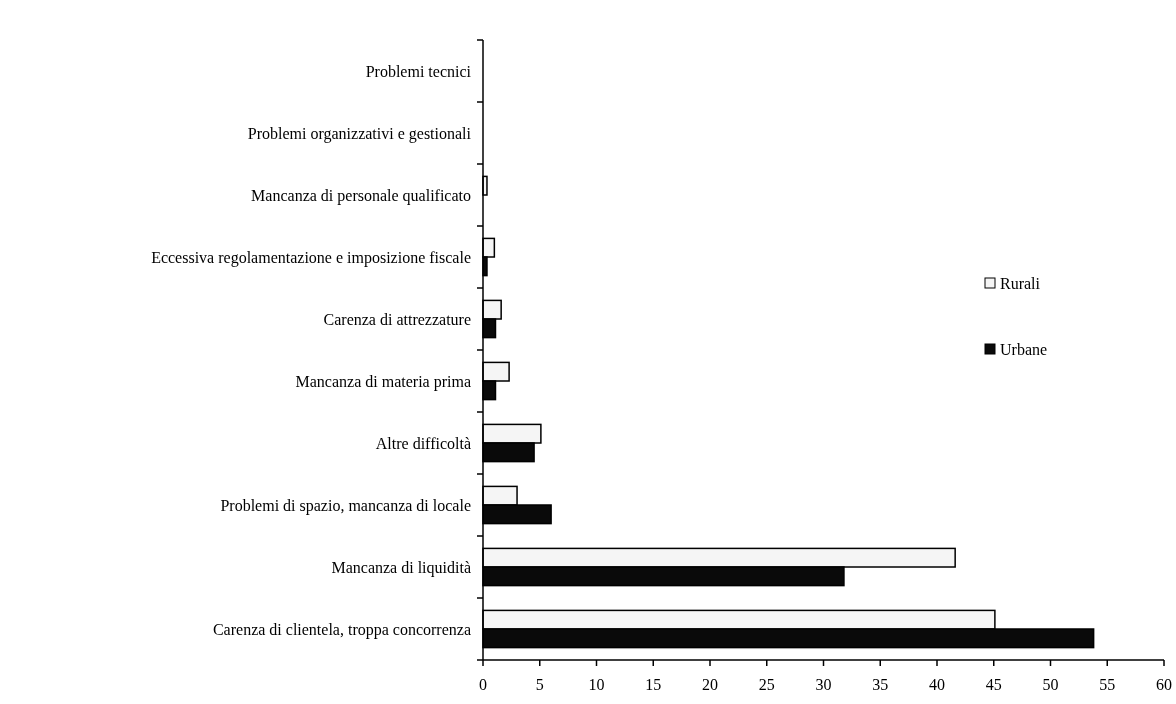  Describe the element at coordinates (345, 505) in the screenshot. I see `y-tick-label: Problemi di spazio, mancanza di locale` at that location.